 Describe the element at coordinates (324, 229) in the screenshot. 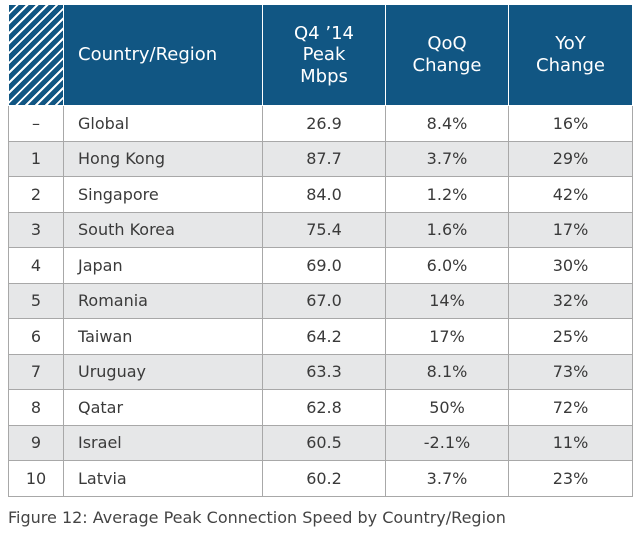

I see `value-cell: 75.4` at that location.